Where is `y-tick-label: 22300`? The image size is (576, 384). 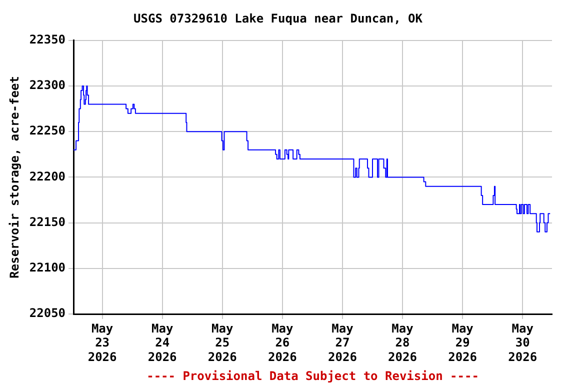 y-tick-label: 22300 is located at coordinates (47, 85).